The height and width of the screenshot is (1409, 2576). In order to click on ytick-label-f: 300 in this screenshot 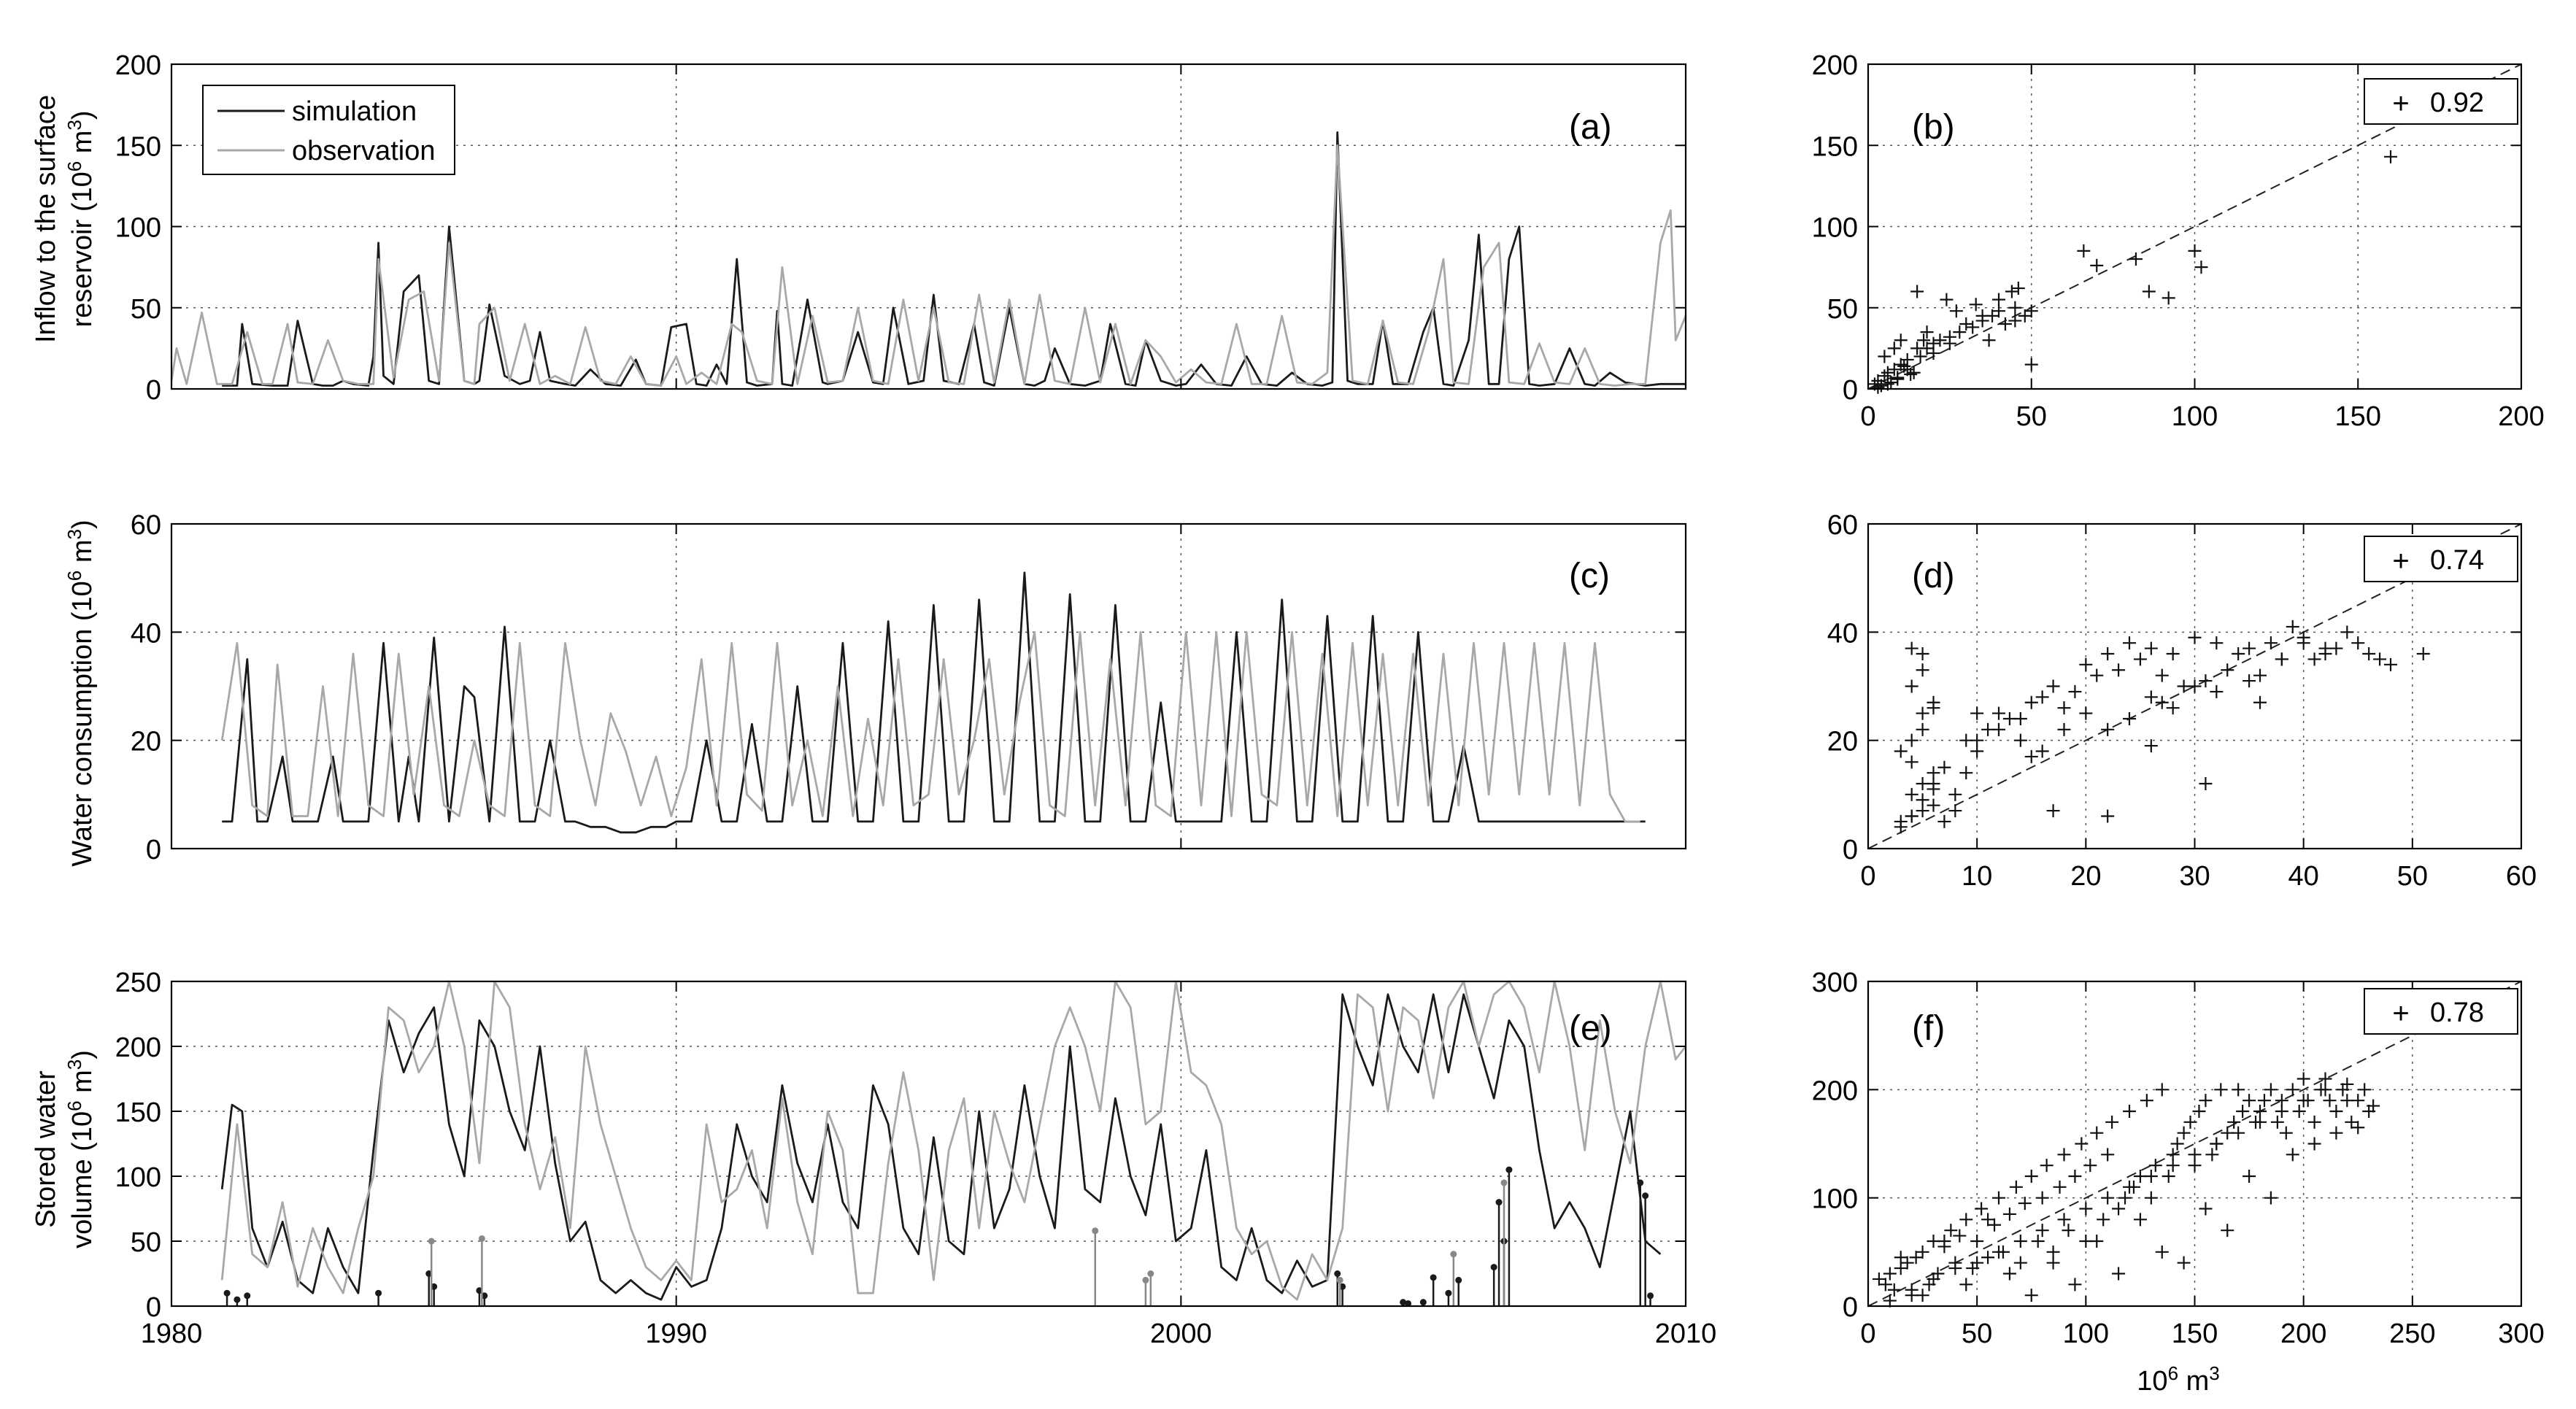, I will do `click(1835, 983)`.